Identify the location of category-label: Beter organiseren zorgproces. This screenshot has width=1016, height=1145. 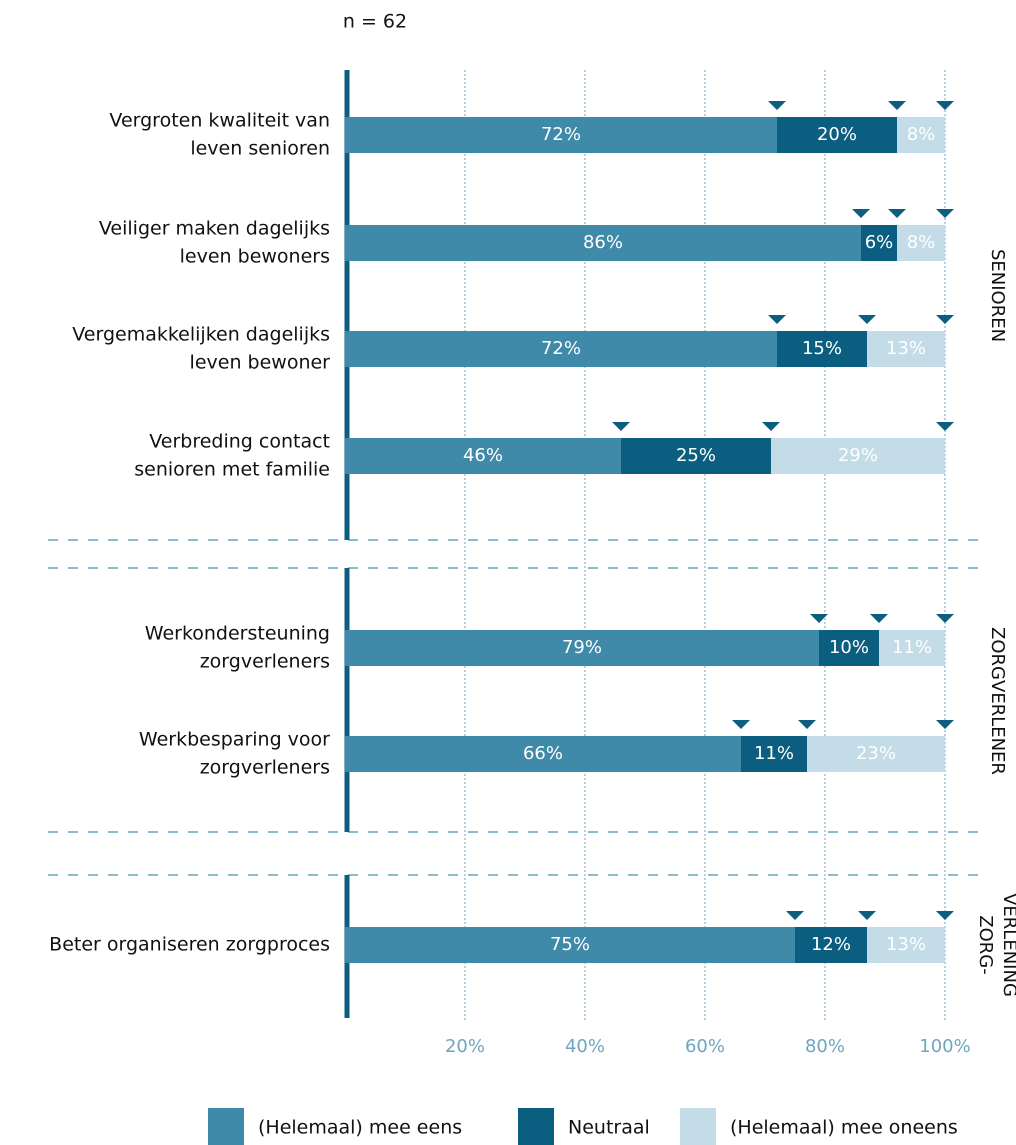
(189, 945).